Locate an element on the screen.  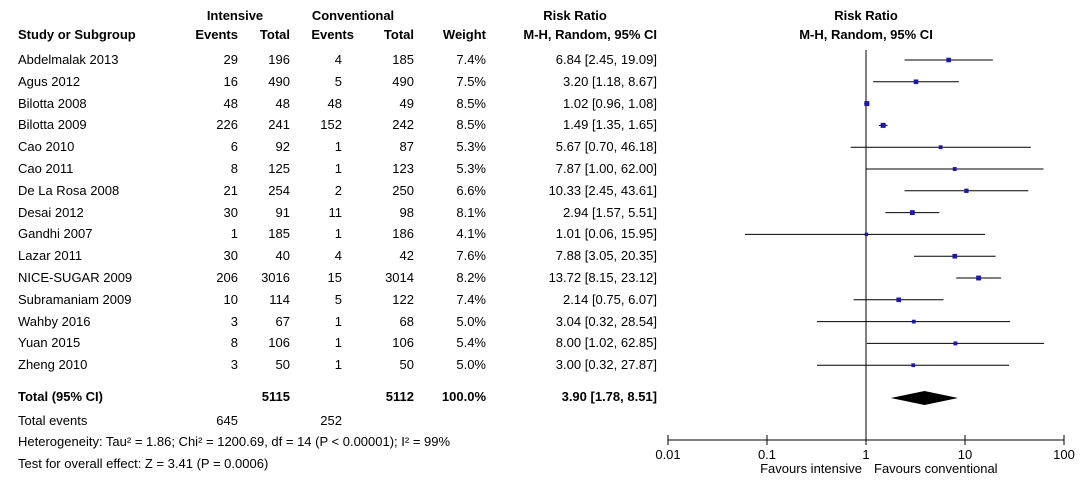
events-conventional: 15 is located at coordinates (334, 277).